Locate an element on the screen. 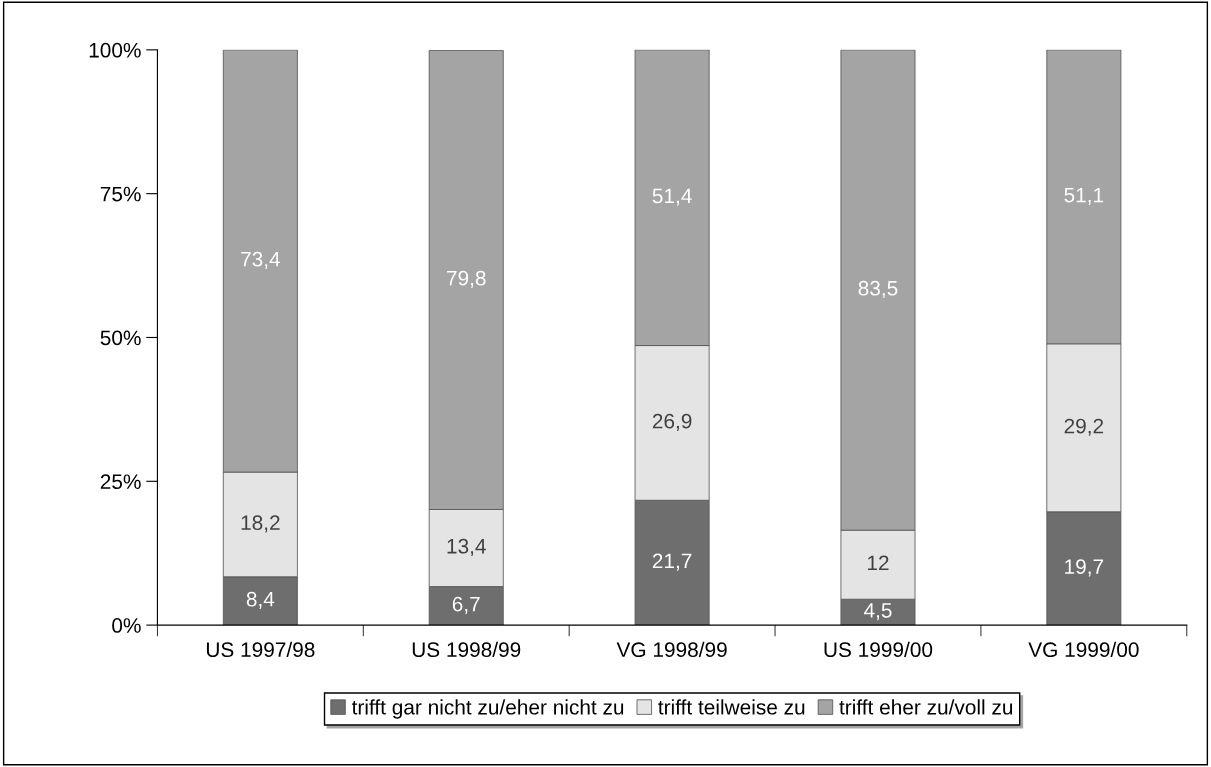 Image resolution: width=1211 pixels, height=767 pixels. legend-label: trifft eher zu/voll zu is located at coordinates (926, 707).